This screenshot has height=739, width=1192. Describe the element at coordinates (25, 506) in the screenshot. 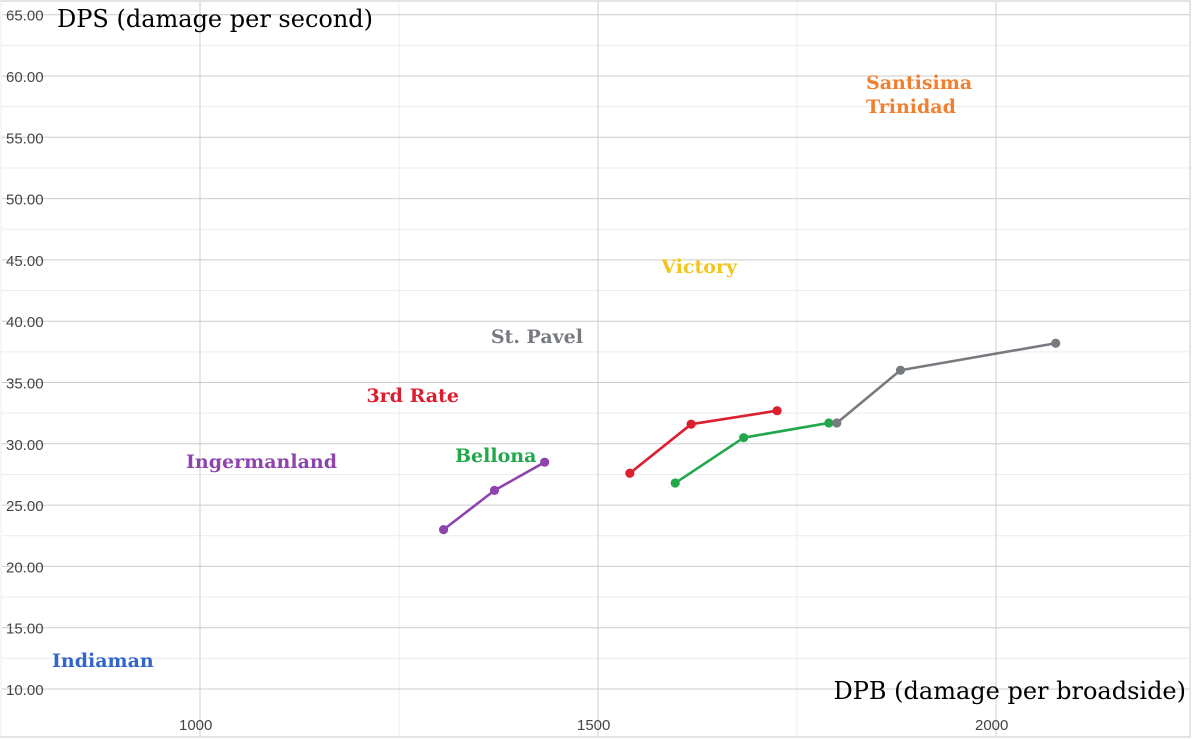

I see `y-tick-label: 25.00` at that location.